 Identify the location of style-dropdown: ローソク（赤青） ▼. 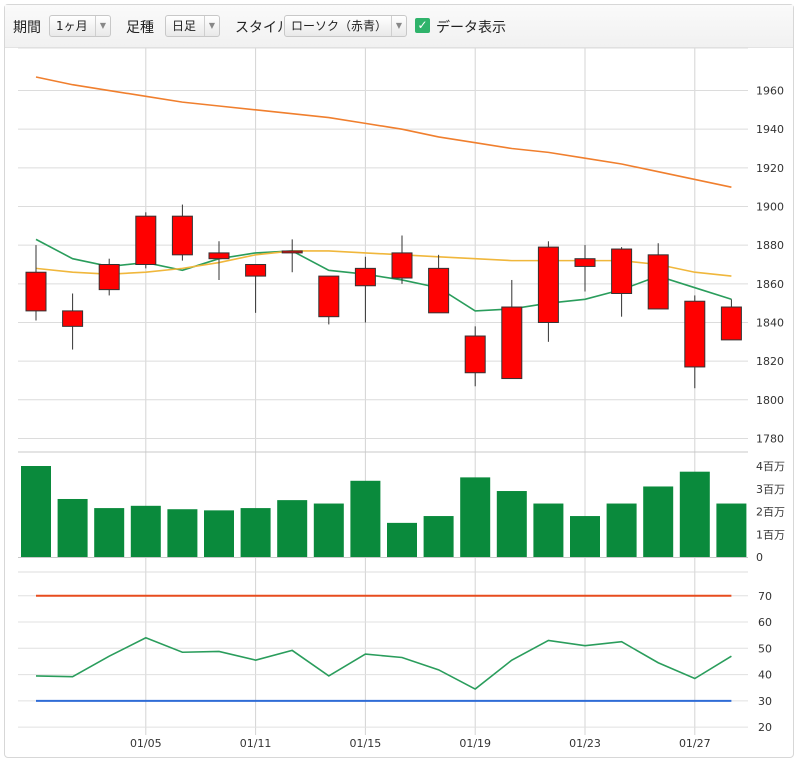
(345, 26).